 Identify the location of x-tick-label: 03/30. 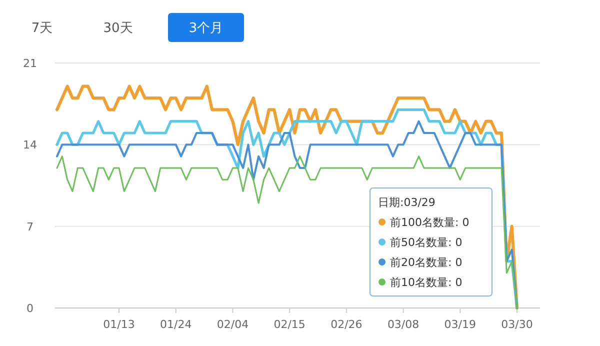
(517, 324).